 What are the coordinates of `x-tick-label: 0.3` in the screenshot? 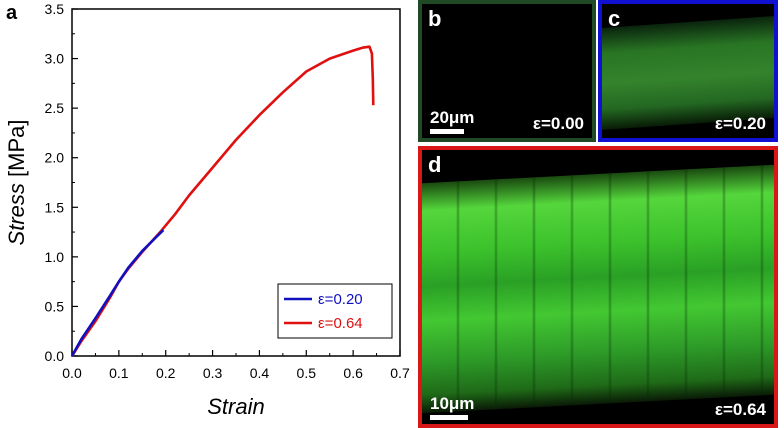 It's located at (213, 373).